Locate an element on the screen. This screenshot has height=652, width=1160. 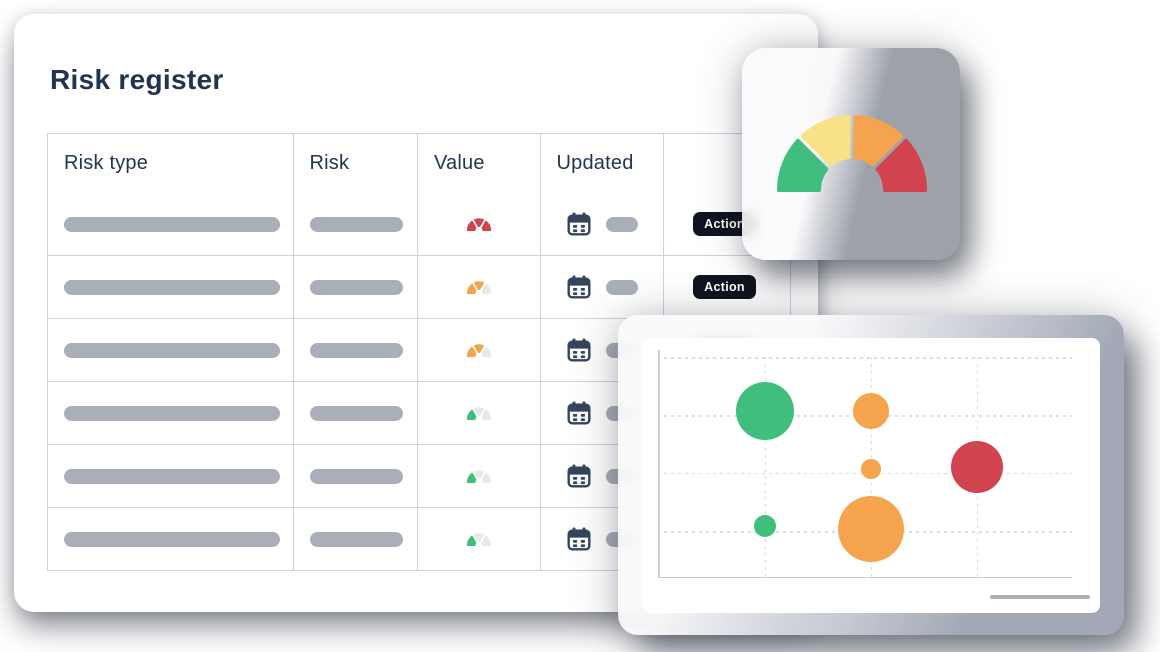
column-header-risk: Risk is located at coordinates (355, 163).